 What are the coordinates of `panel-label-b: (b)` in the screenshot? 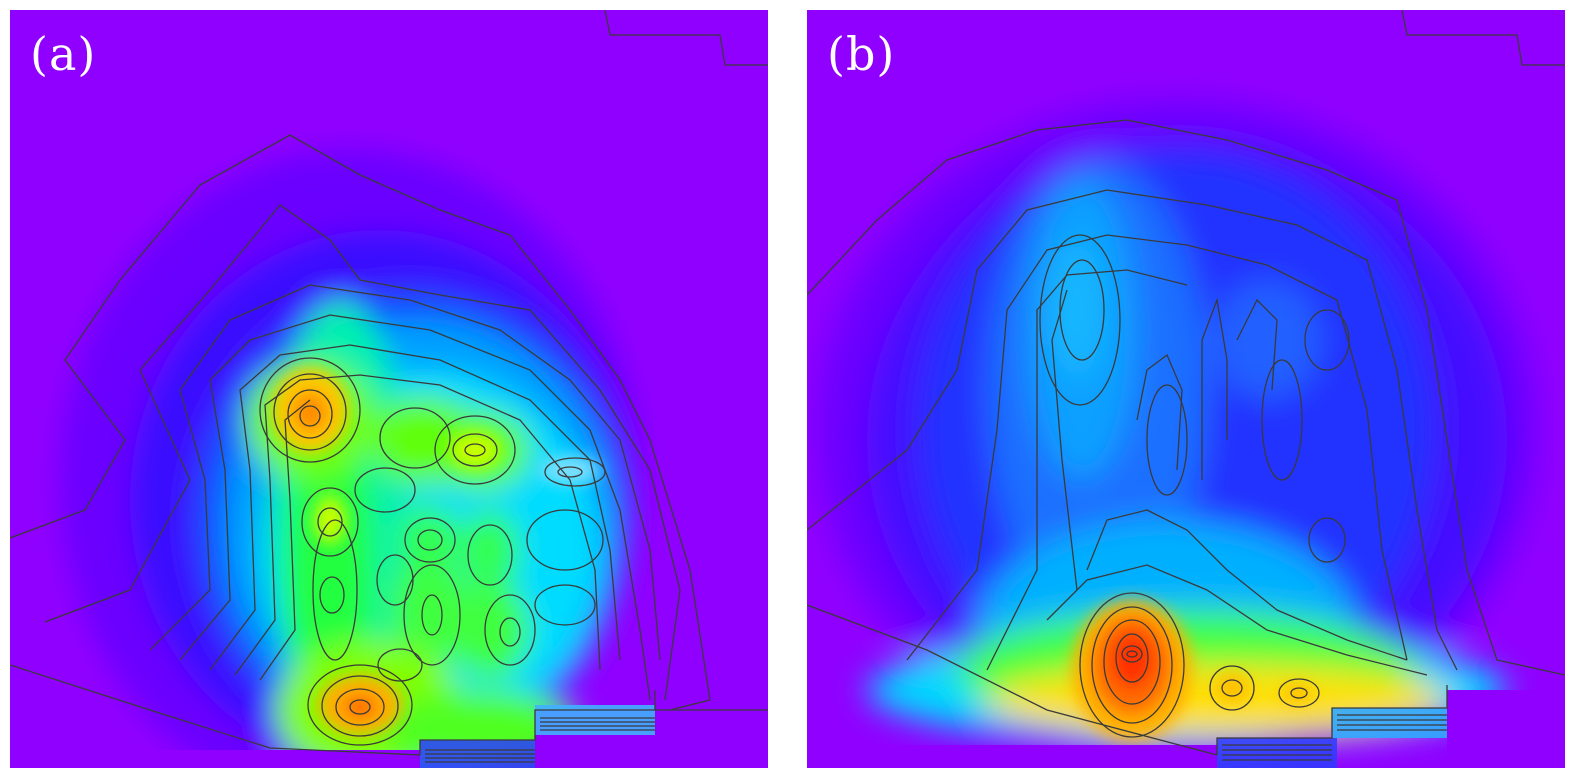 It's located at (861, 54).